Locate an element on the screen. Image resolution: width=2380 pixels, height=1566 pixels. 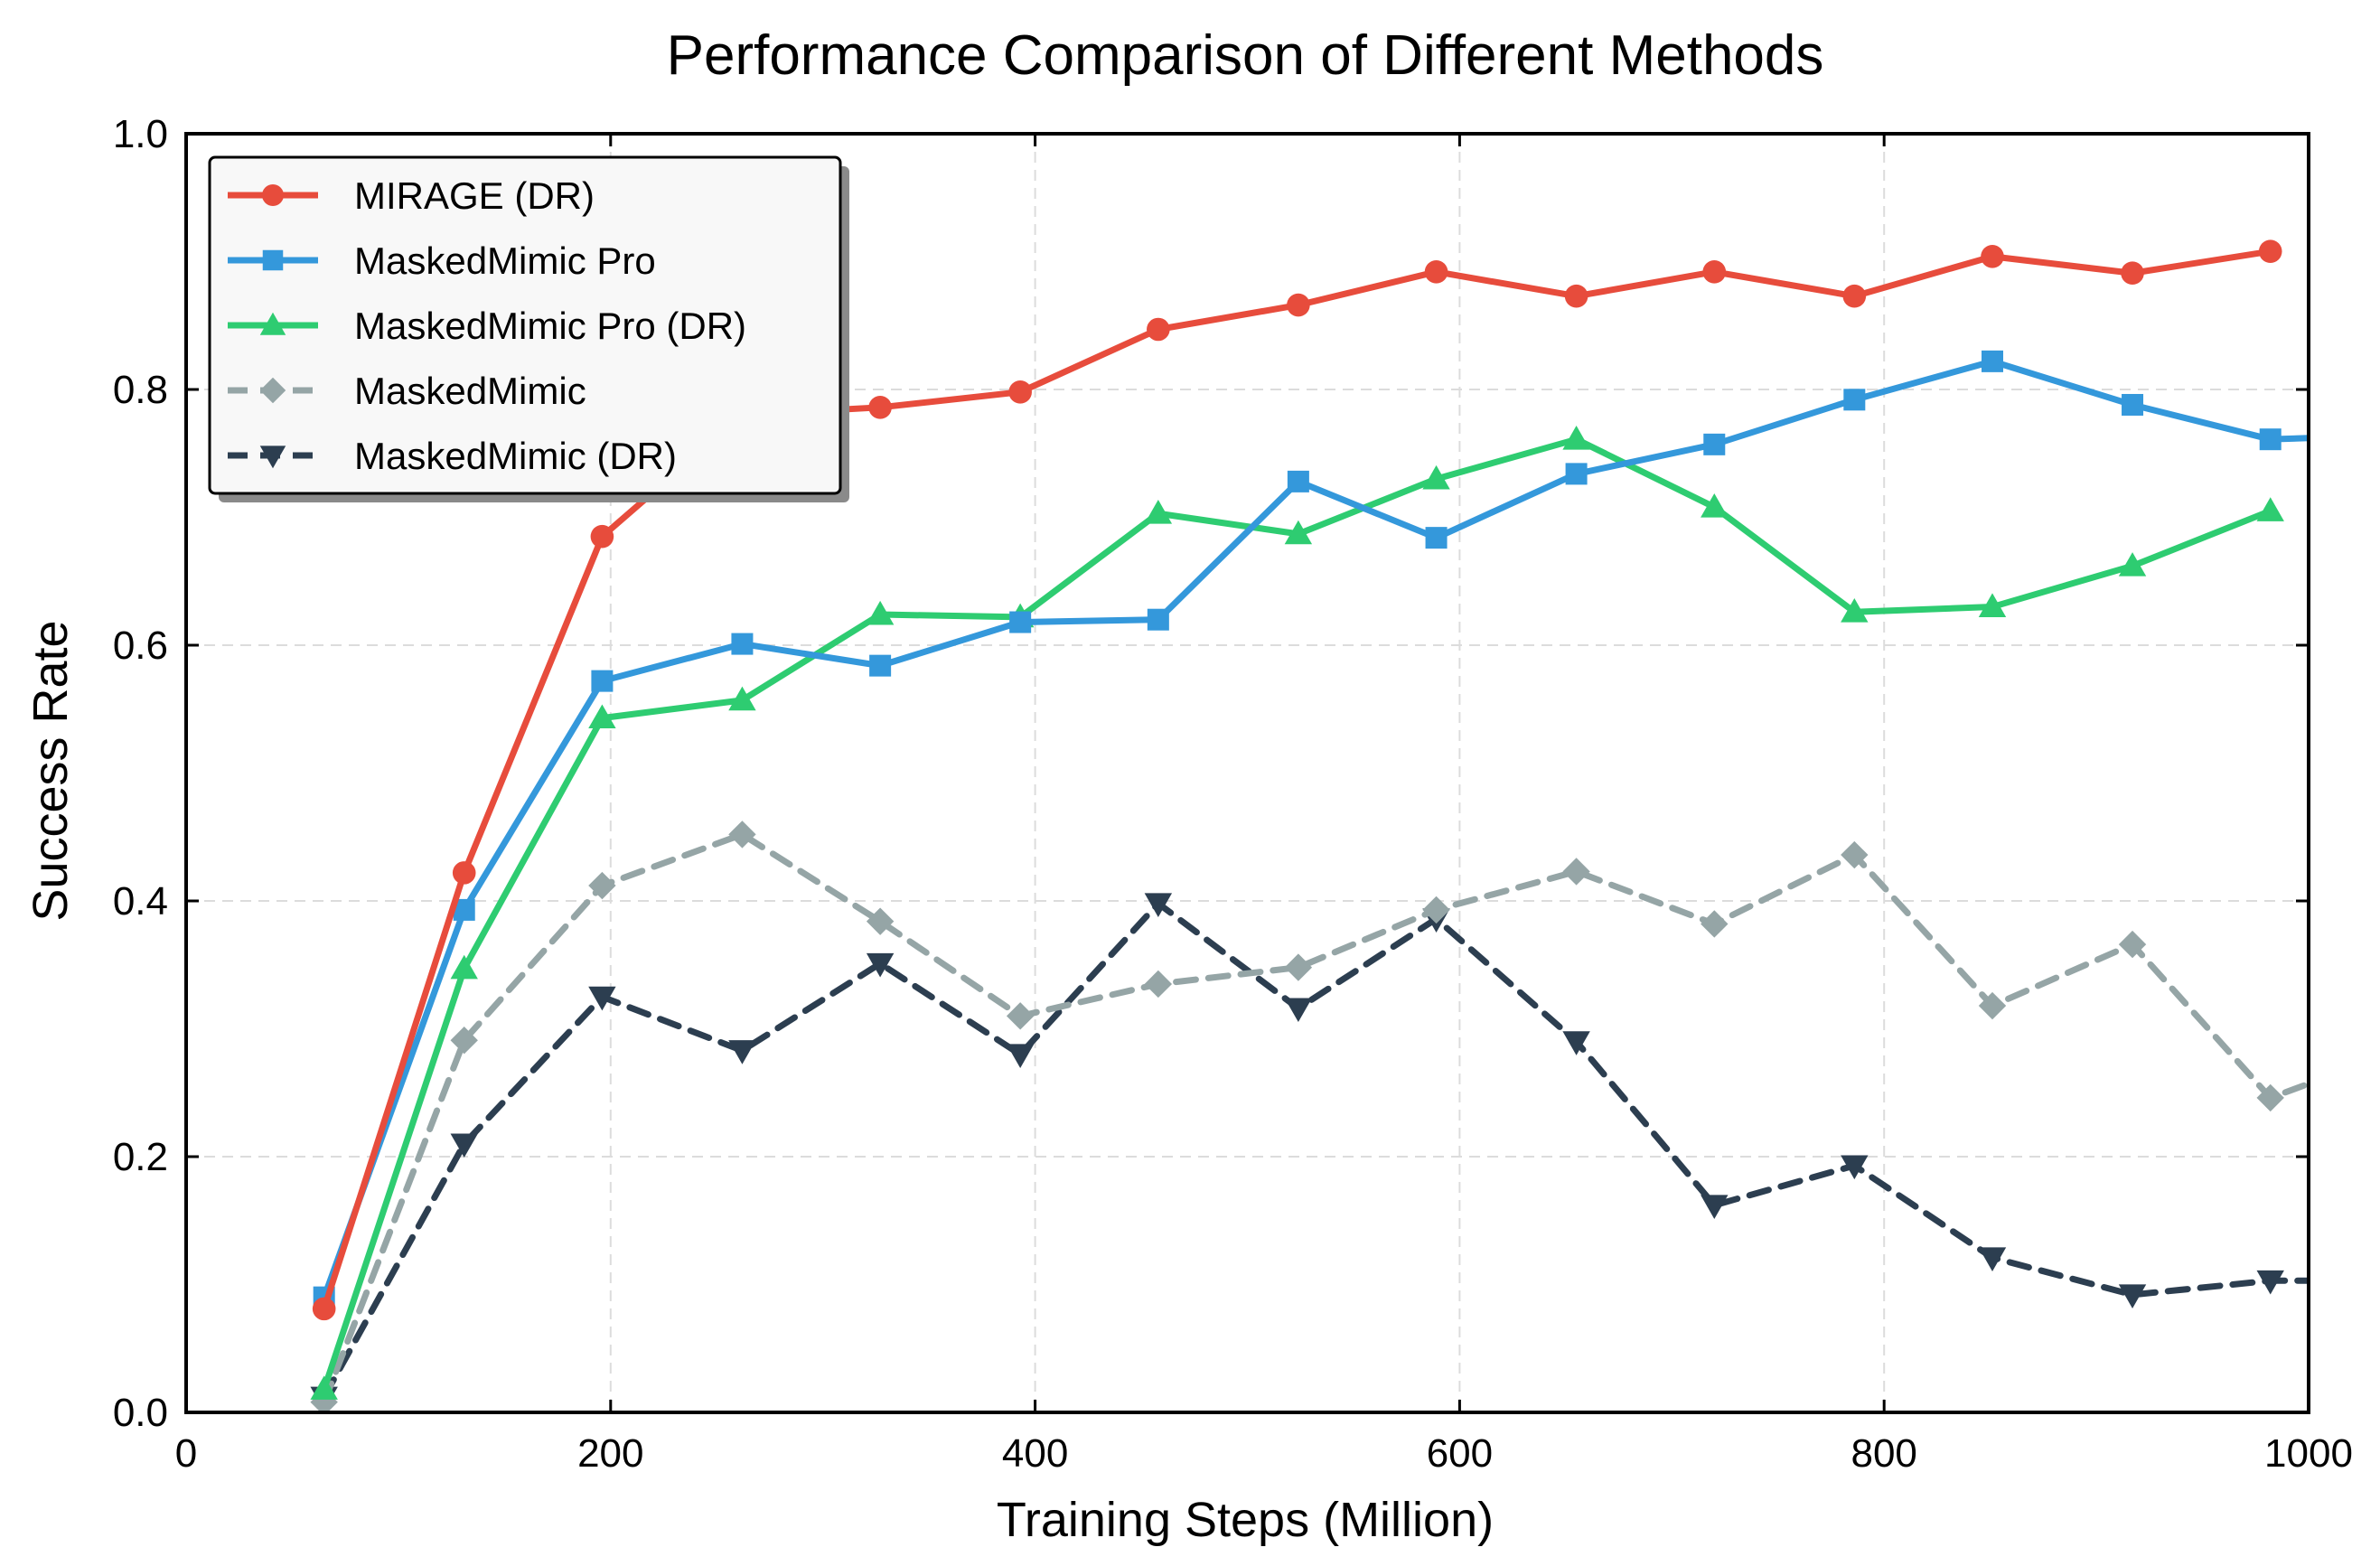
legend-label: MIRAGE (DR) is located at coordinates (475, 195).